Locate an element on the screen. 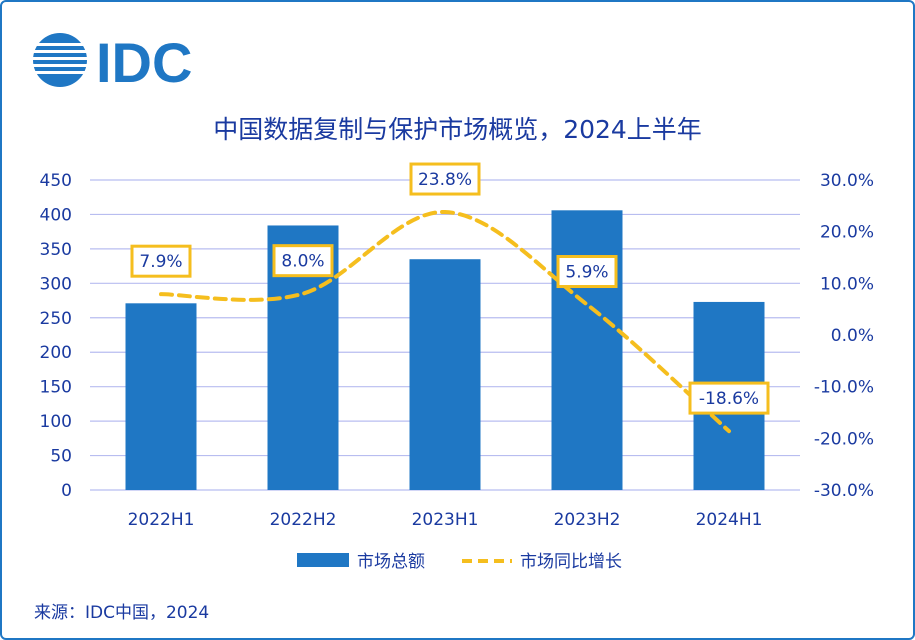 Image resolution: width=915 pixels, height=640 pixels. x-tick-label: 2023H2 is located at coordinates (587, 520).